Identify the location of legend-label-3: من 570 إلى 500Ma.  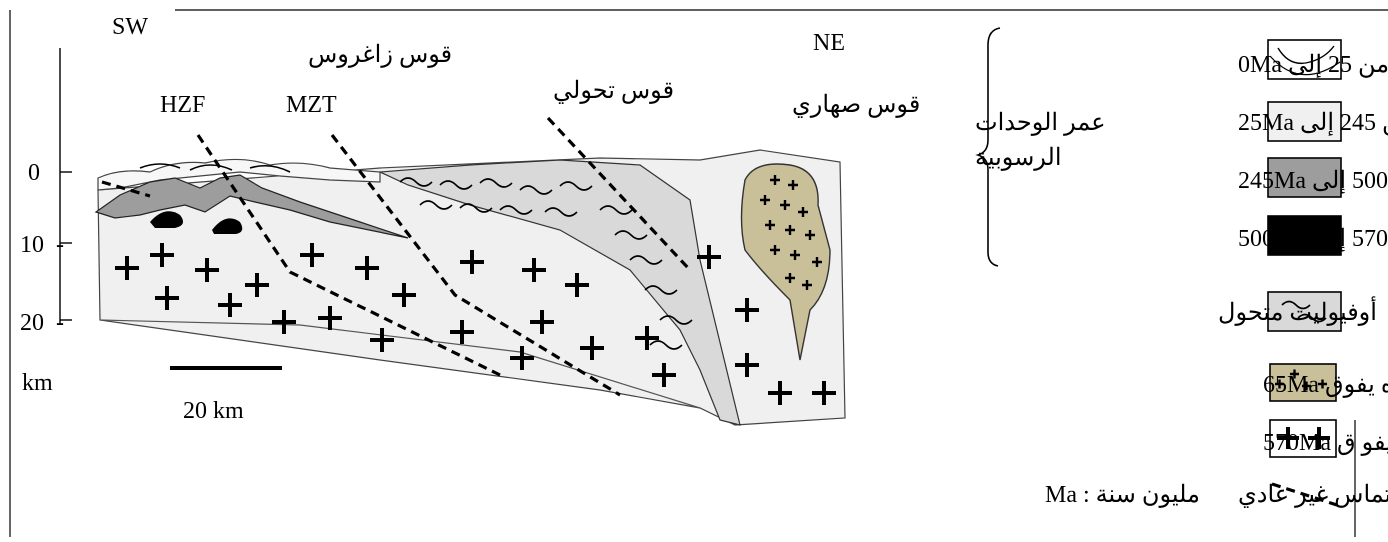
(1313, 239).